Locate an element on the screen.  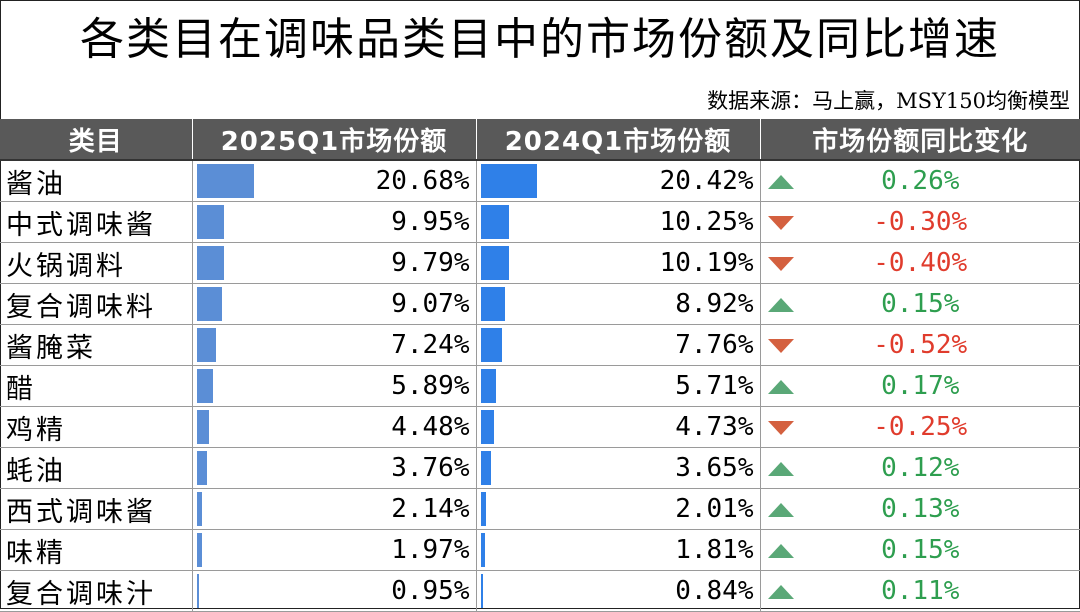
share-2025-cell: 9.95% is located at coordinates (334, 222).